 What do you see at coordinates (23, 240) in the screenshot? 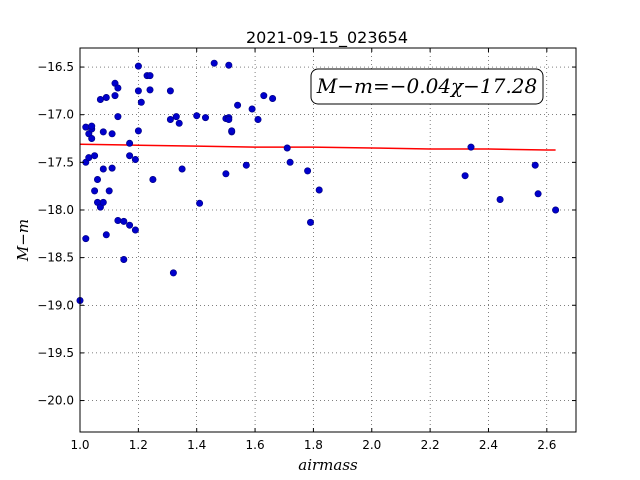
I see `y-axis-label: M−m` at bounding box center [23, 240].